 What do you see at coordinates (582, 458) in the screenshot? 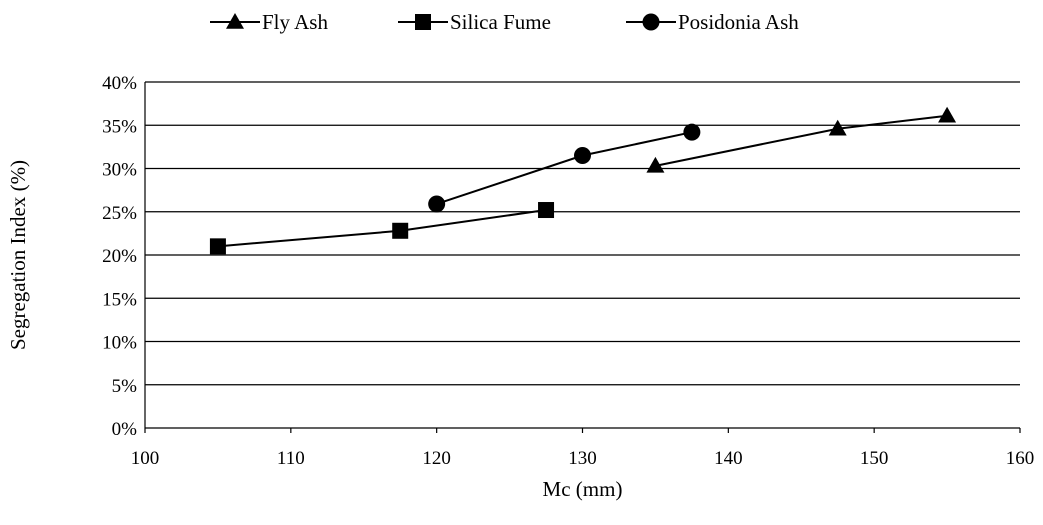
I see `x-tick-label: 130` at bounding box center [582, 458].